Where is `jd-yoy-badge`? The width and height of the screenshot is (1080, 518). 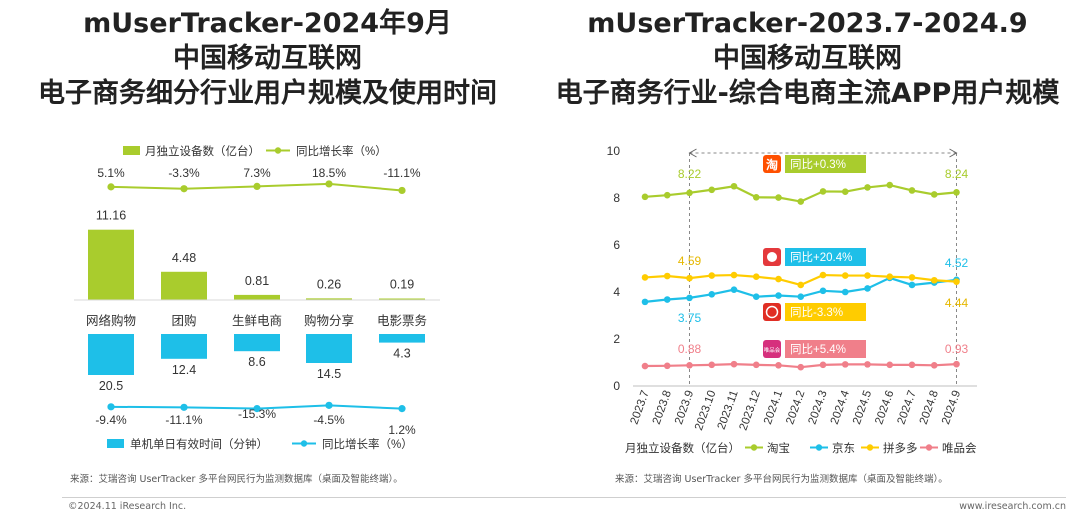 jd-yoy-badge is located at coordinates (825, 257).